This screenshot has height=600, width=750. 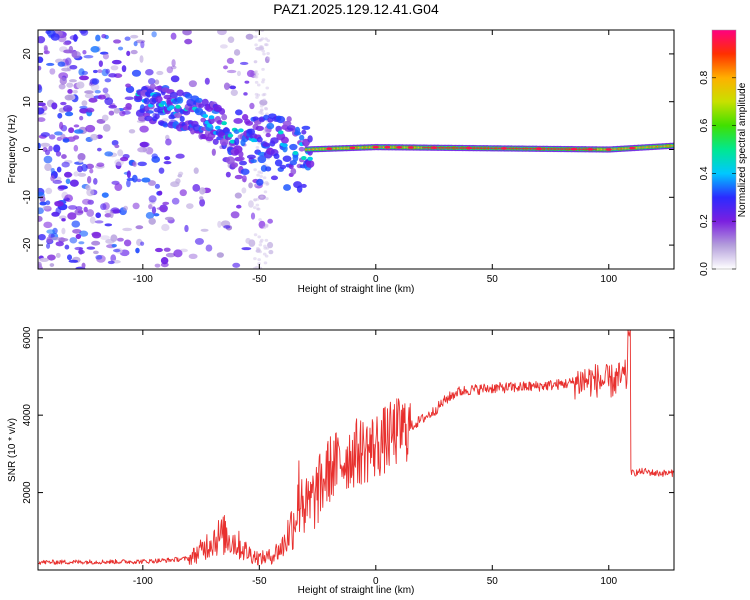 I want to click on colorbar-frame, so click(x=724, y=149).